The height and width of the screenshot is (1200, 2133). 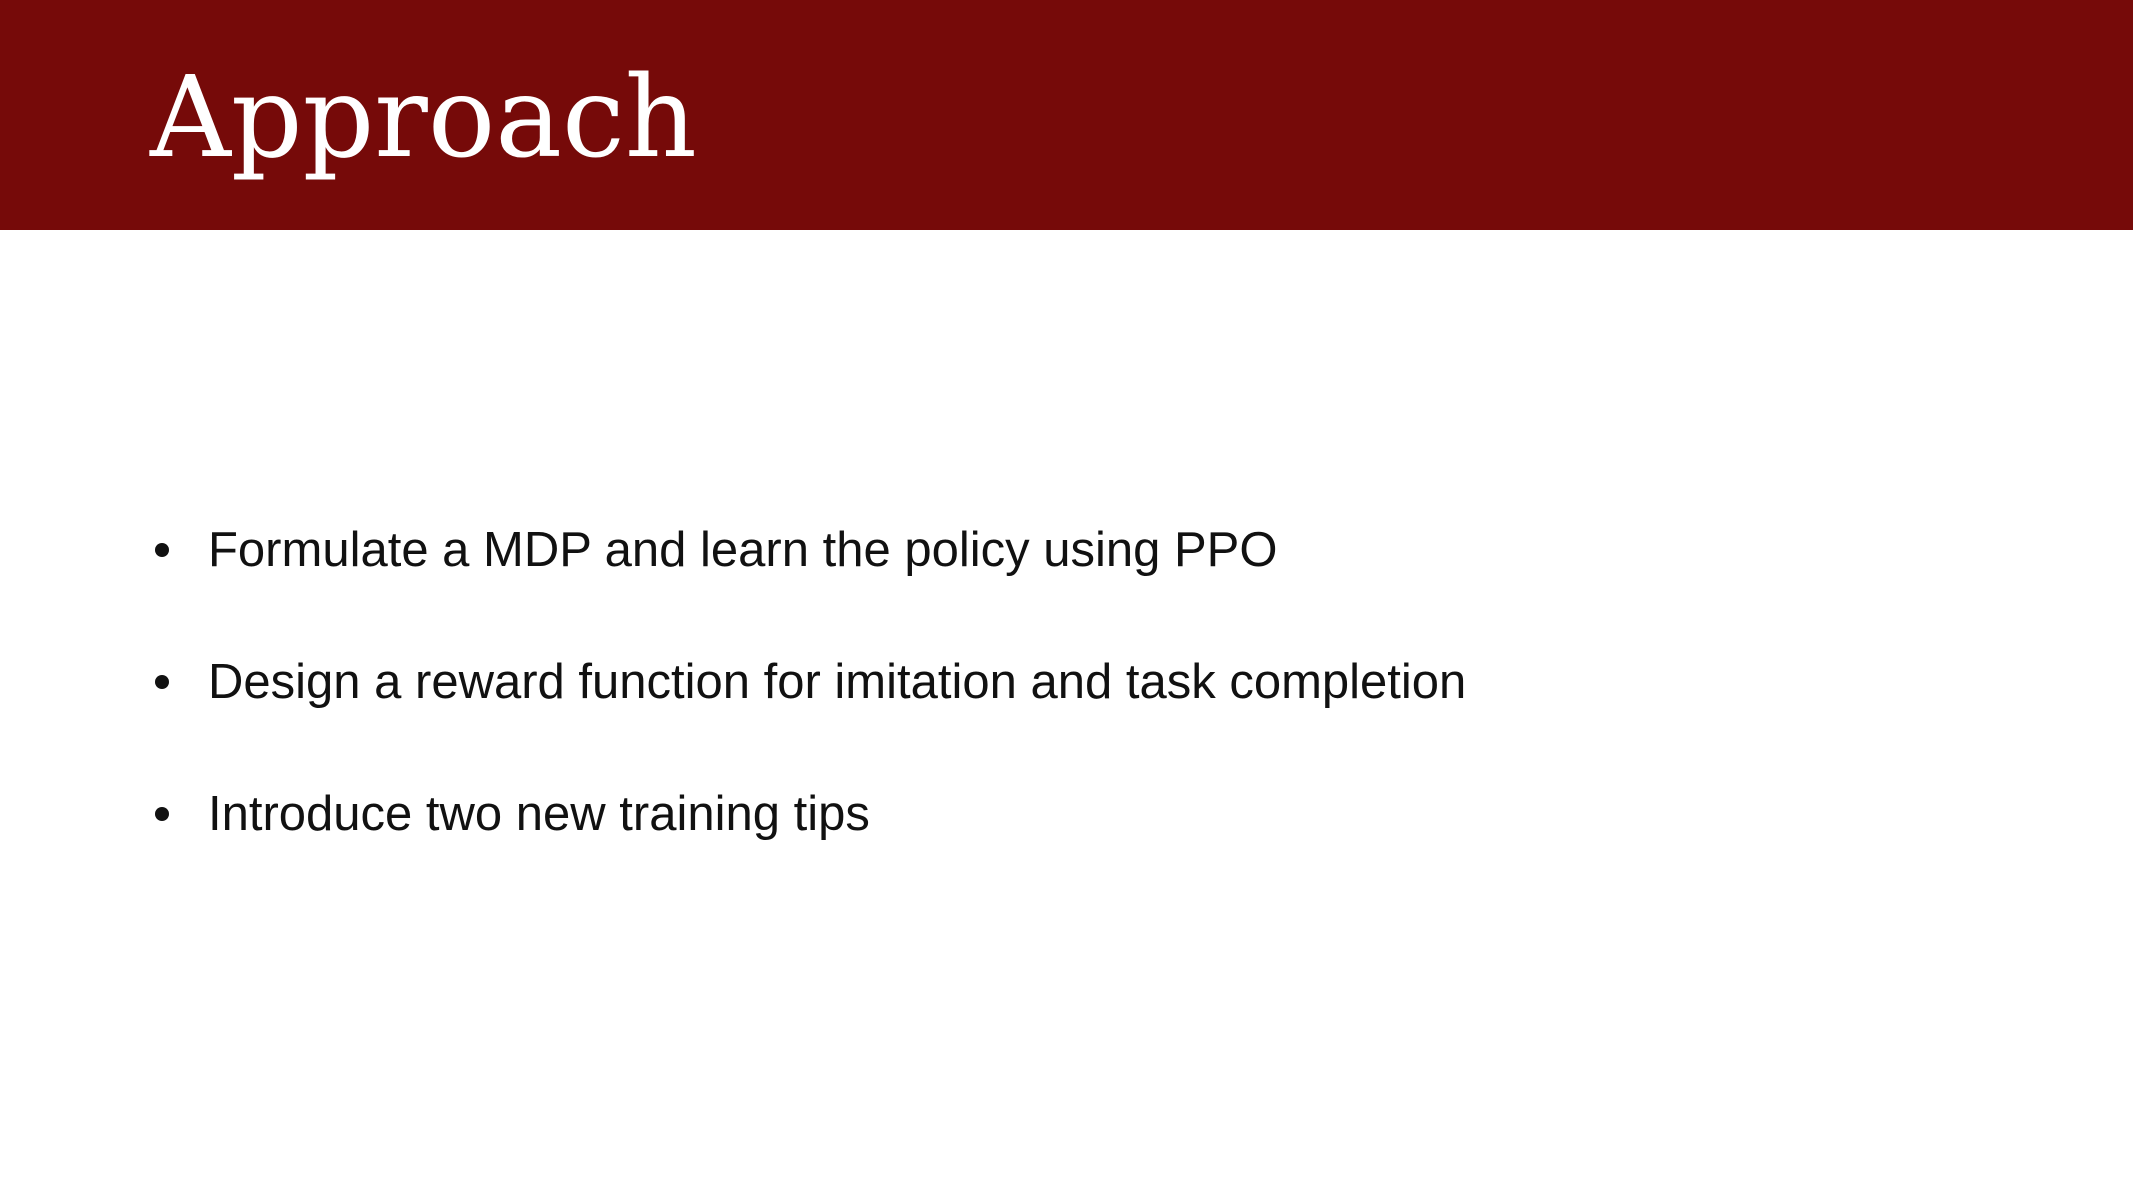 I want to click on slide-title: Approach, so click(x=423, y=118).